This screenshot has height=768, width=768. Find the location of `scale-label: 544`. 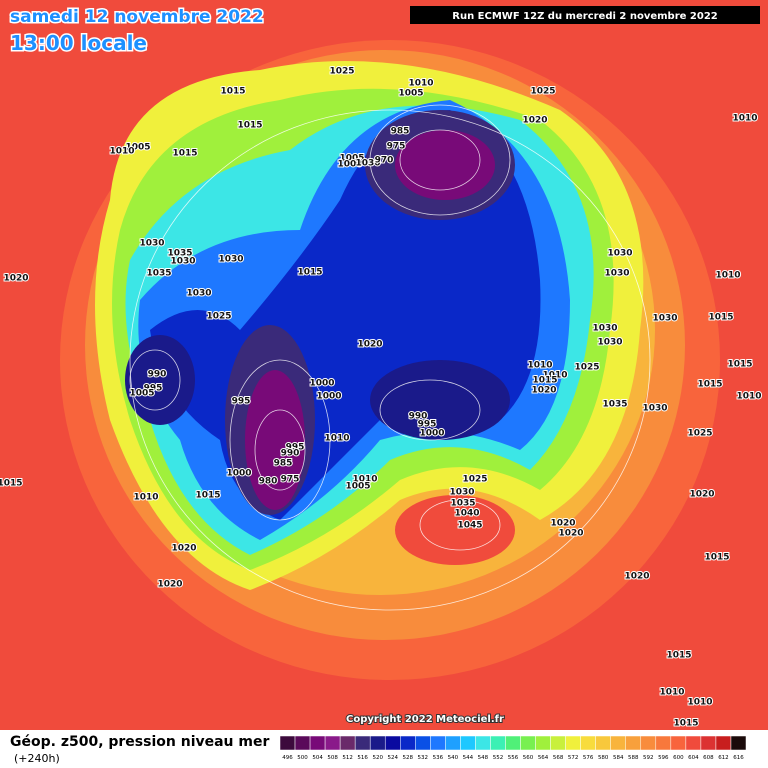

scale-label: 544 is located at coordinates (468, 758).